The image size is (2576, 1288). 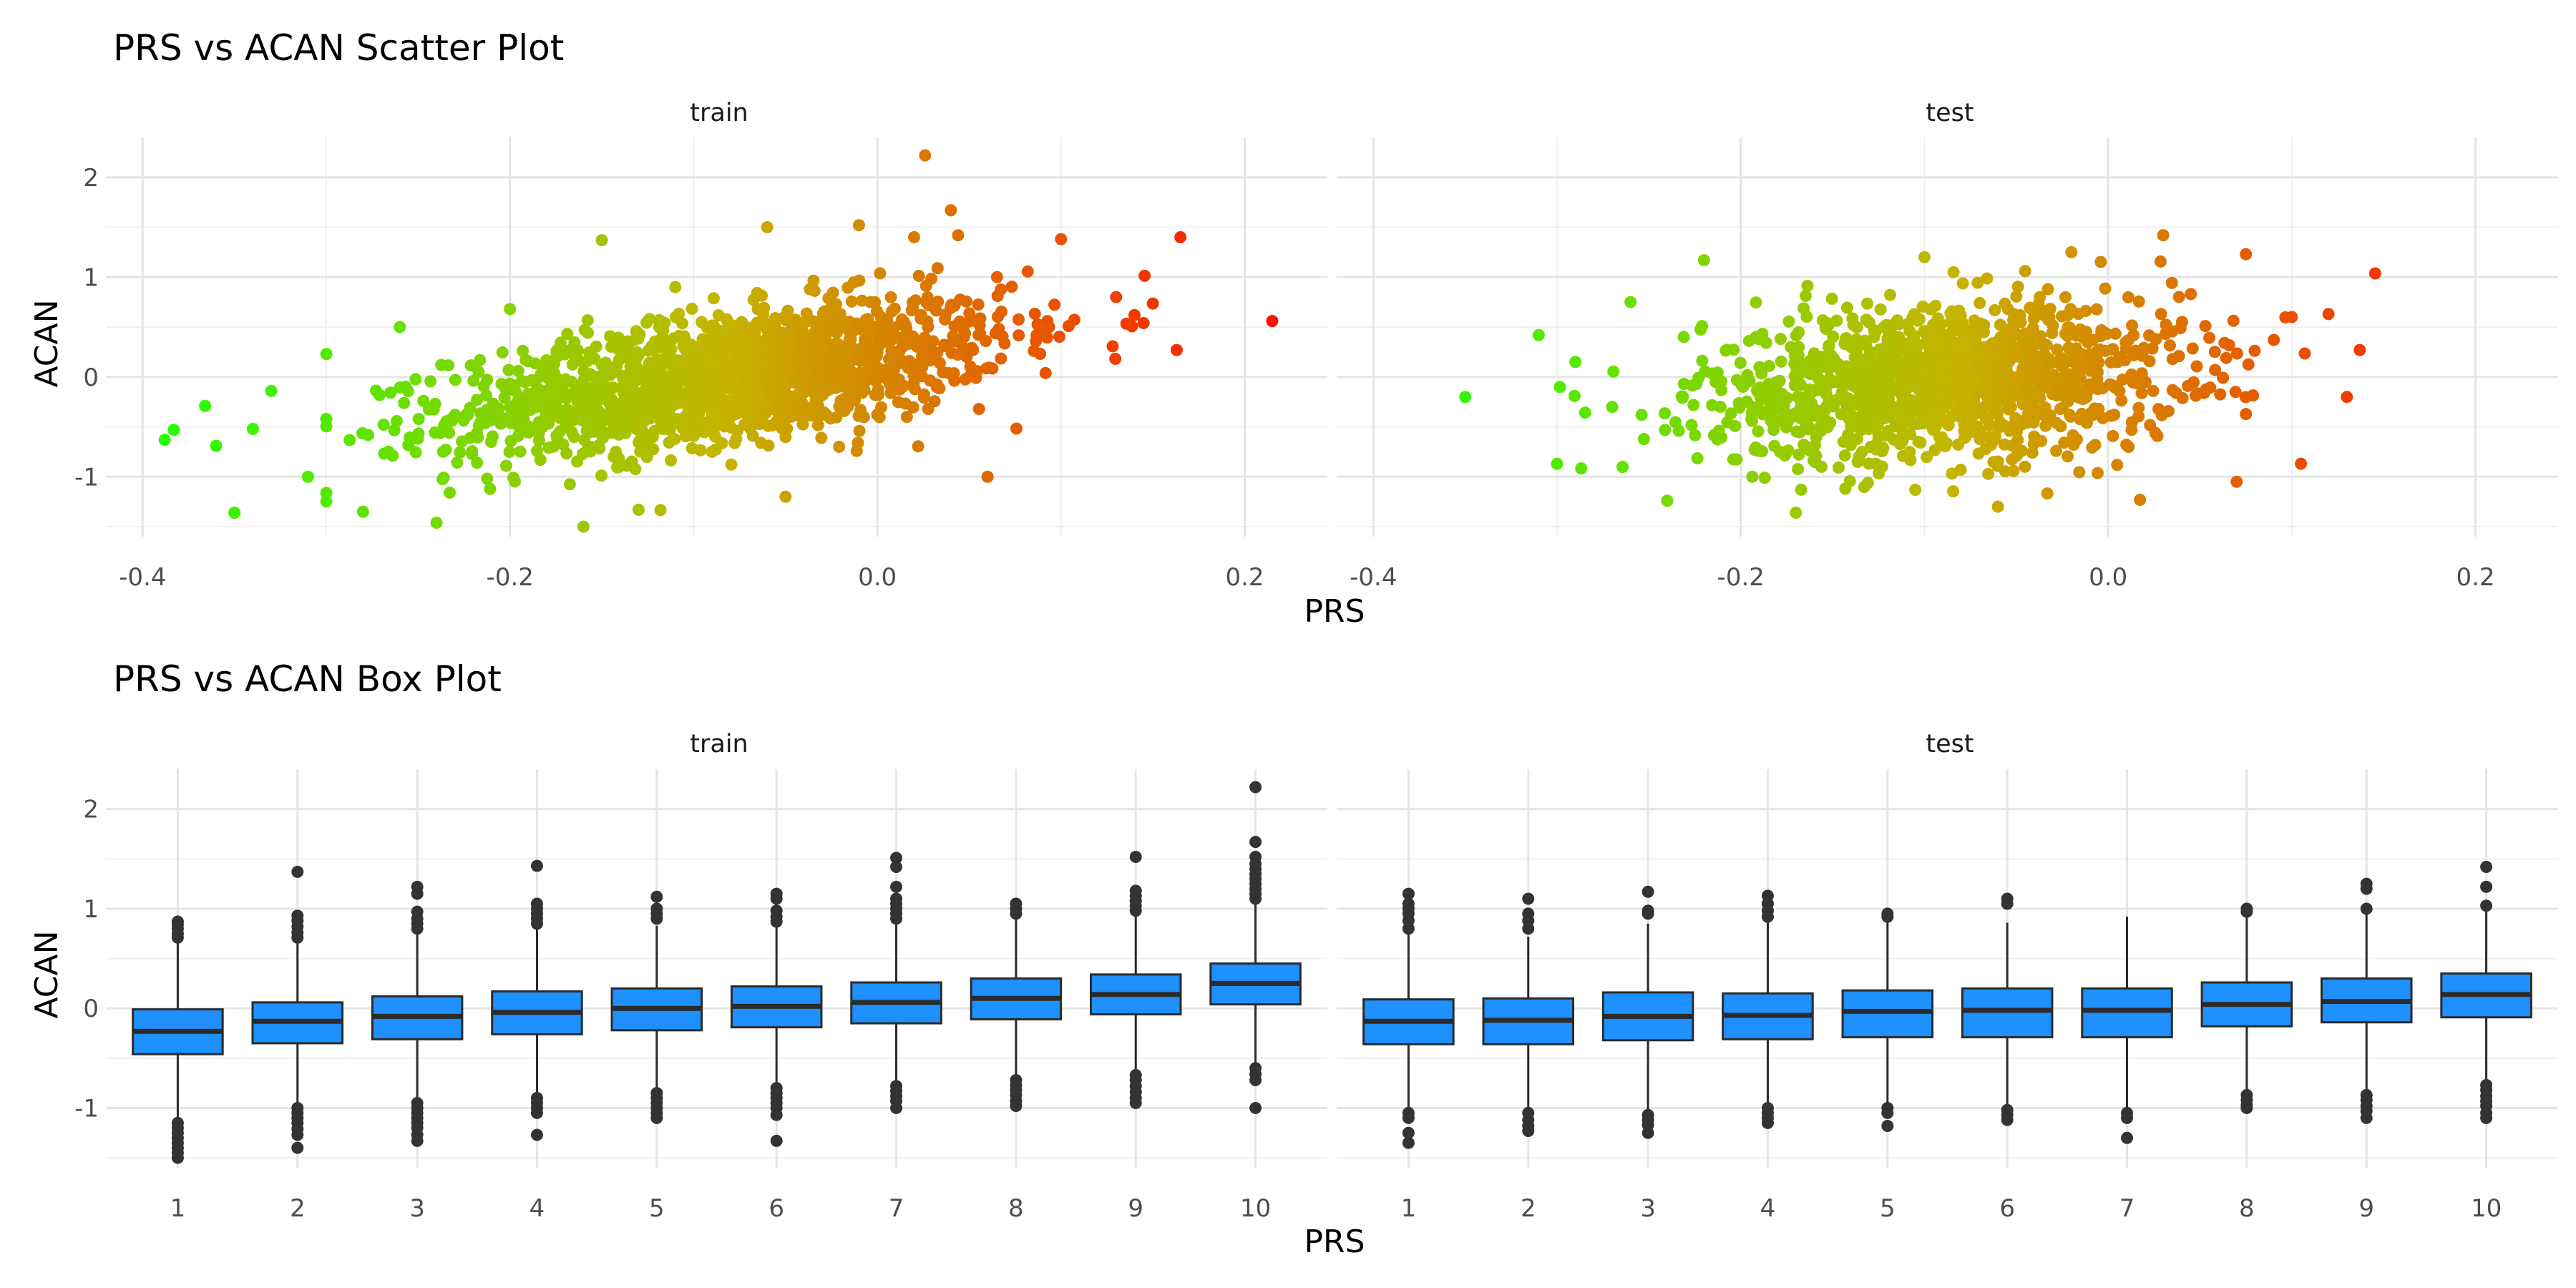 I want to click on scatter-y-tick-label: 2, so click(x=91, y=178).